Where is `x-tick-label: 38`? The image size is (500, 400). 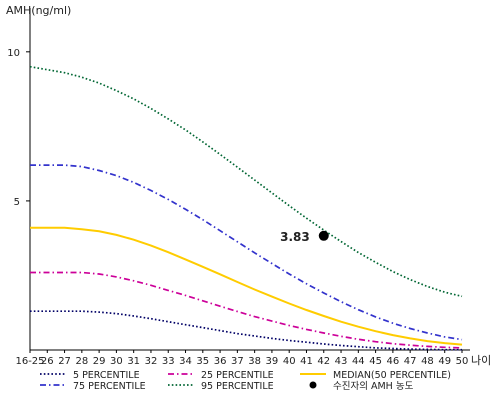
x-tick-label: 38 is located at coordinates (254, 361).